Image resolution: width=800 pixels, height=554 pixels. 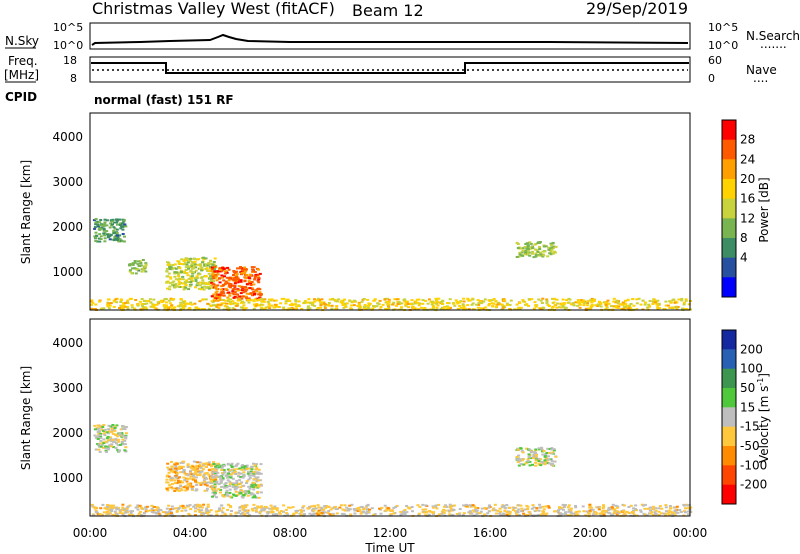 I want to click on freq-label-line2: [MHz], so click(x=21, y=75).